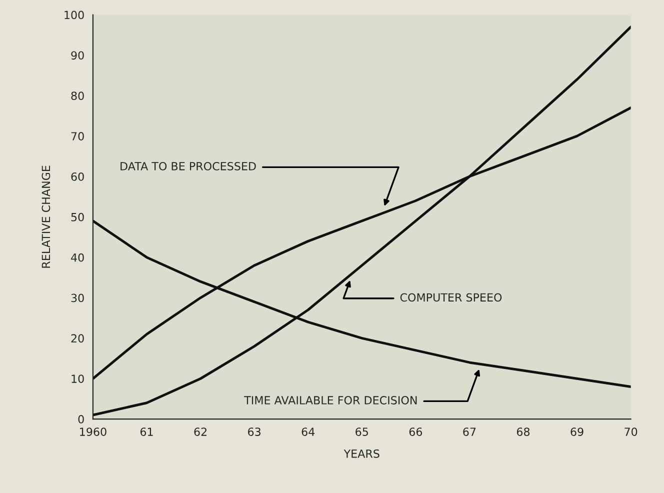  Describe the element at coordinates (200, 432) in the screenshot. I see `x-tick-label: 62` at that location.